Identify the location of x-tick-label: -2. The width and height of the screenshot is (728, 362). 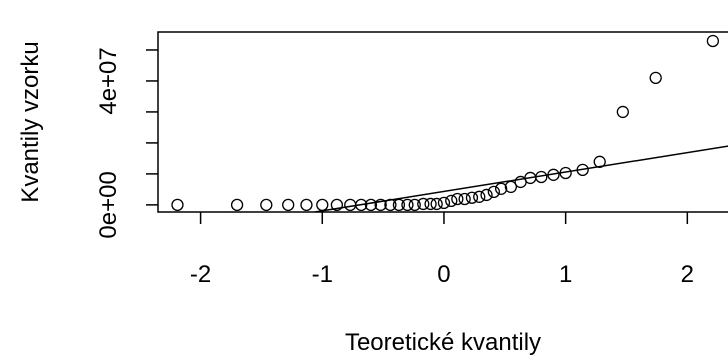
(200, 274).